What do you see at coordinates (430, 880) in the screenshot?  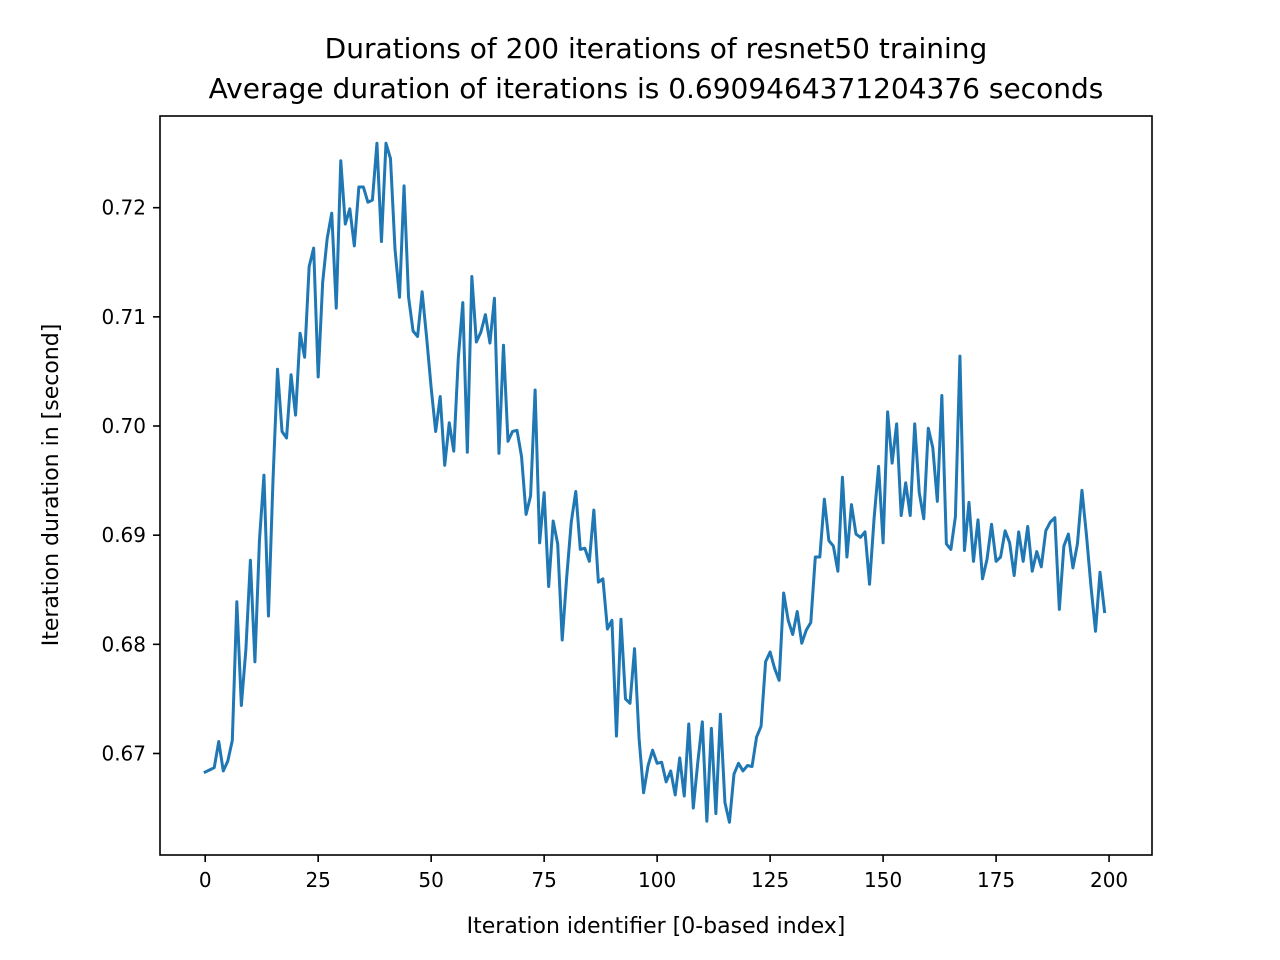 I see `x-tick-label: 50` at bounding box center [430, 880].